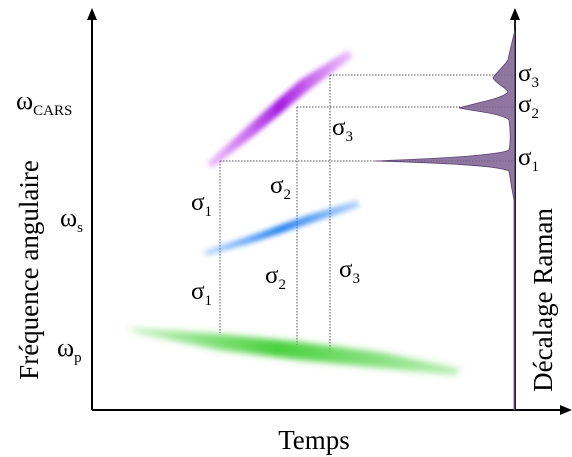 This screenshot has width=572, height=457. I want to click on sigma1-lower-label: σ1, so click(201, 293).